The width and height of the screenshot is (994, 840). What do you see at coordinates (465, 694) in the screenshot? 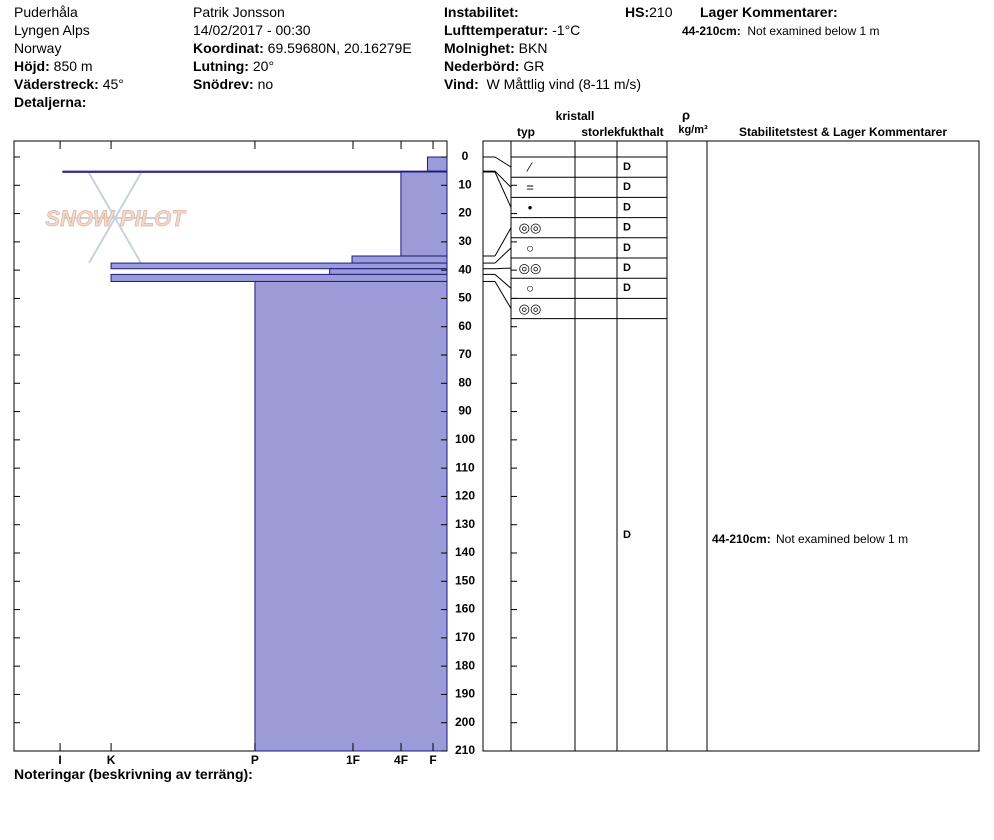
I see `y-tick-label: 190` at bounding box center [465, 694].